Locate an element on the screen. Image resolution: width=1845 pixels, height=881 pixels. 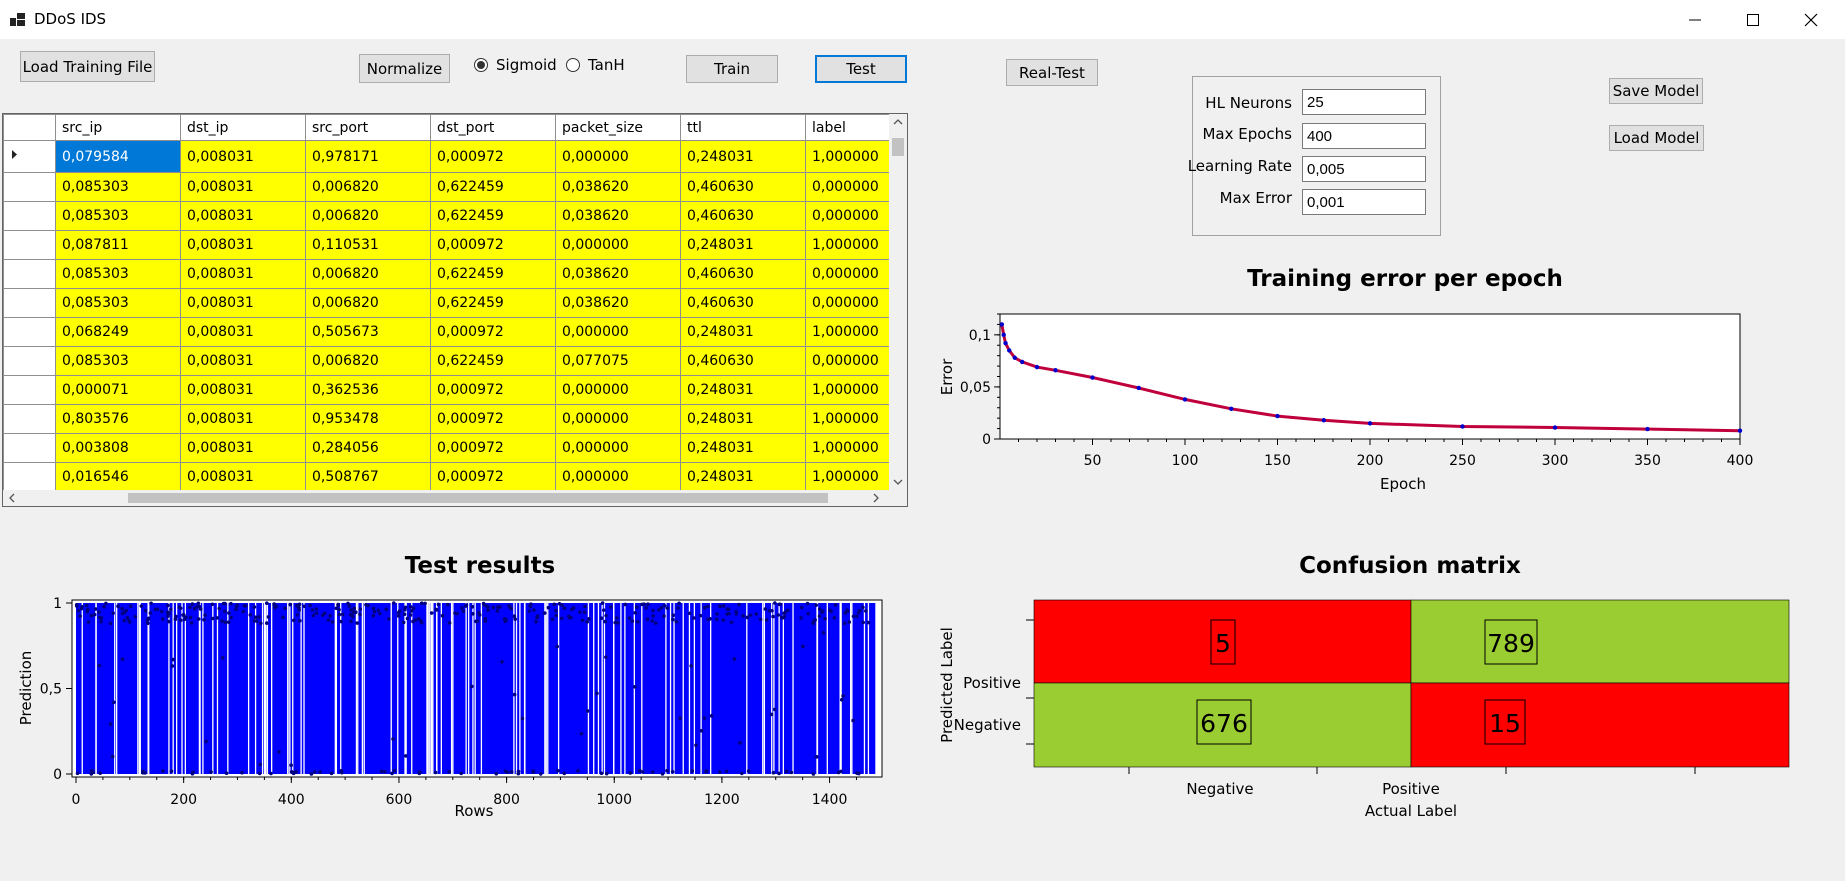
table-cell: 0,016546 is located at coordinates (118, 477).